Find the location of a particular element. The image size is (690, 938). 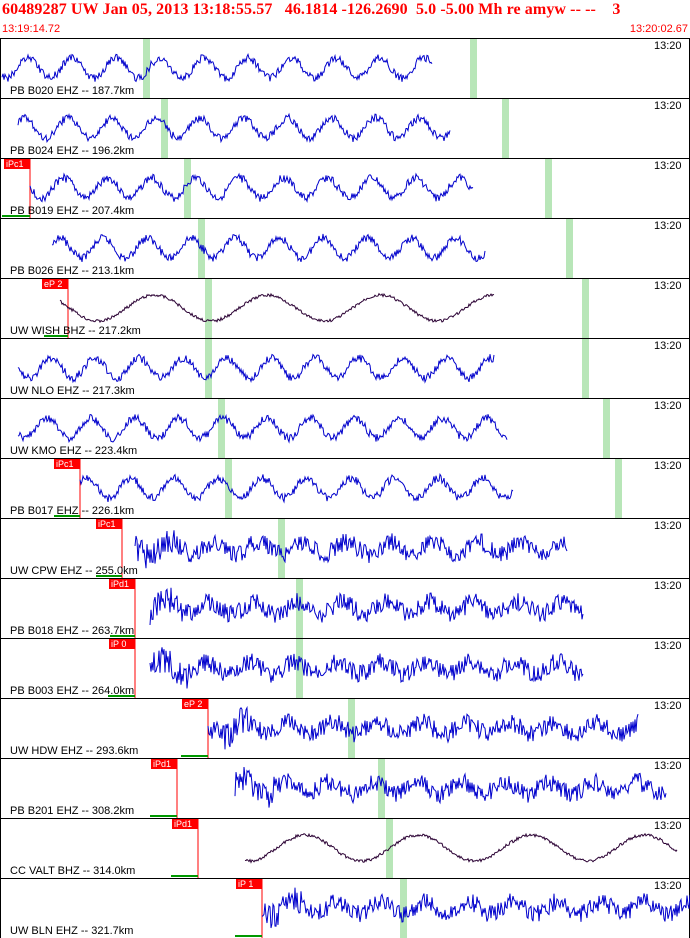

trace-row: eP 2 13:20 UW HDW EHZ -- 293.6km is located at coordinates (345, 728).